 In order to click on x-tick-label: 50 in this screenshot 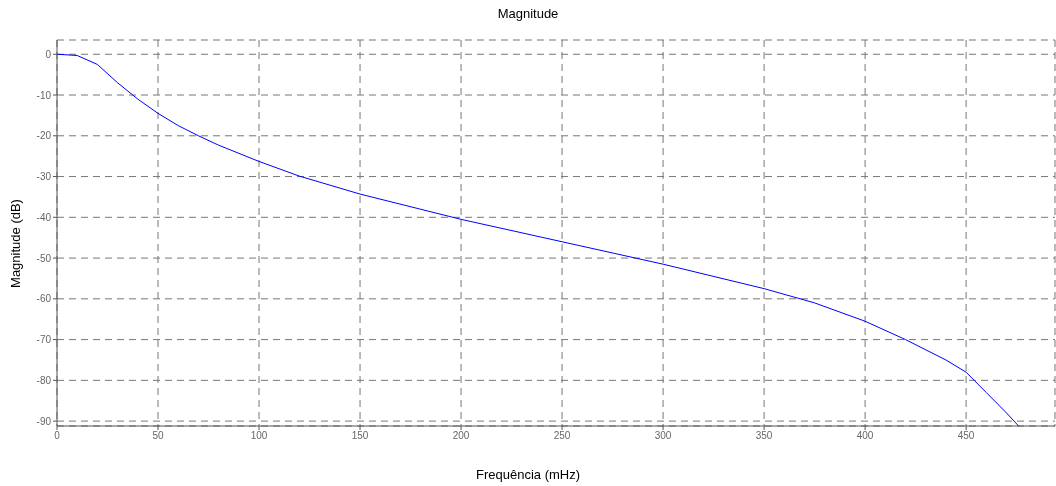, I will do `click(158, 436)`.